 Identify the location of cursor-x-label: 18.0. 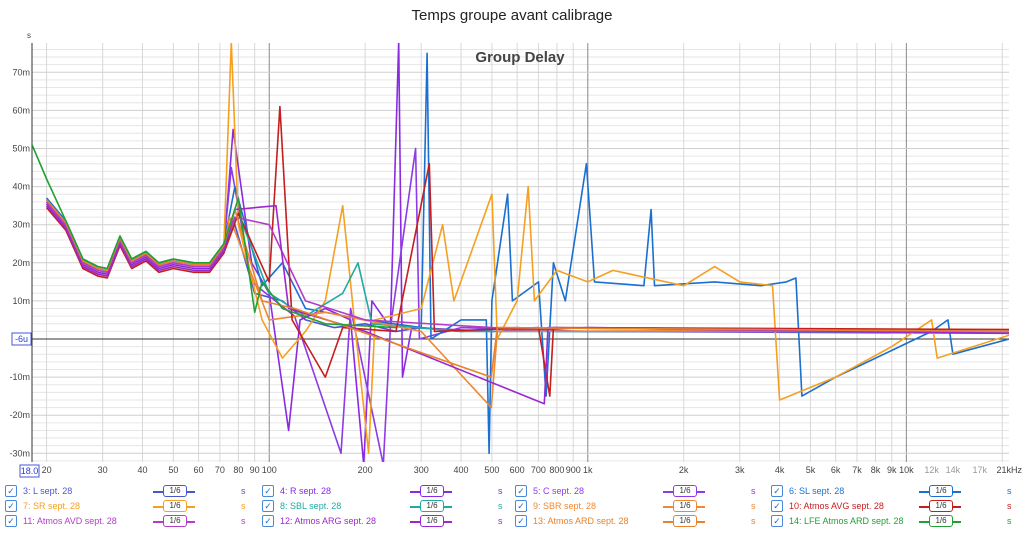
(30, 471).